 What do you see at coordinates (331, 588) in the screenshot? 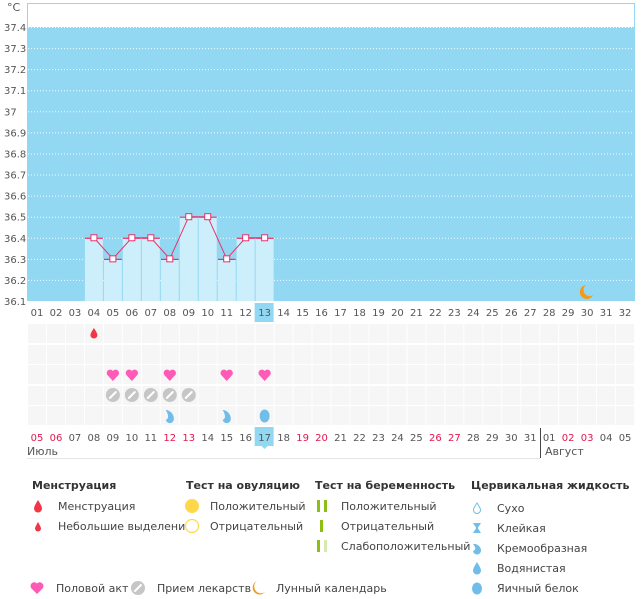
I see `legend-label: Лунный календарь` at bounding box center [331, 588].